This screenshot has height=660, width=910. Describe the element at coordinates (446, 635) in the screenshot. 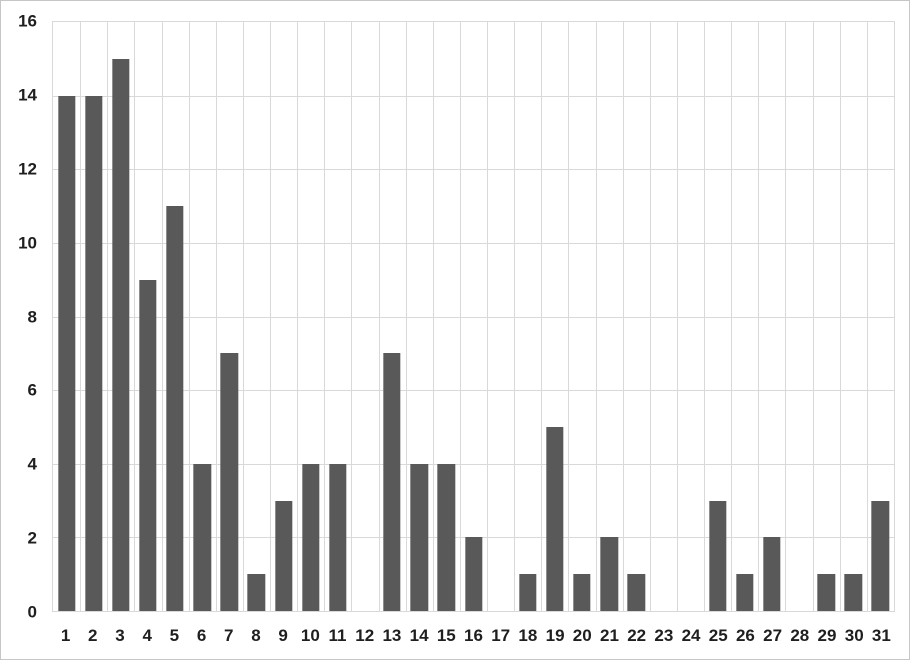

I see `x-axis-tick-label: 15` at that location.